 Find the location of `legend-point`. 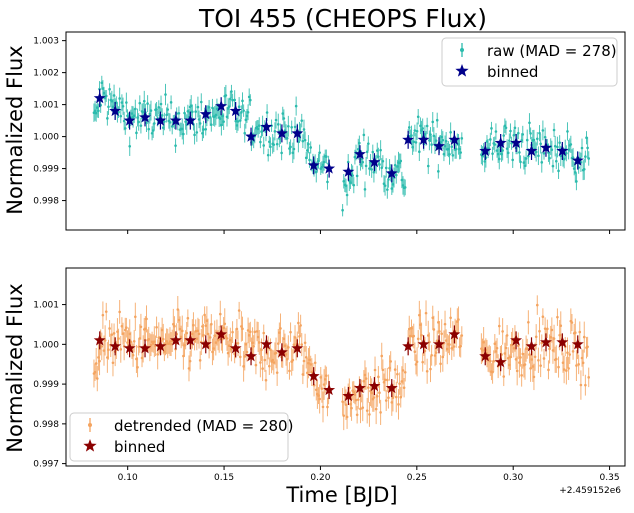

legend-point is located at coordinates (462, 50).